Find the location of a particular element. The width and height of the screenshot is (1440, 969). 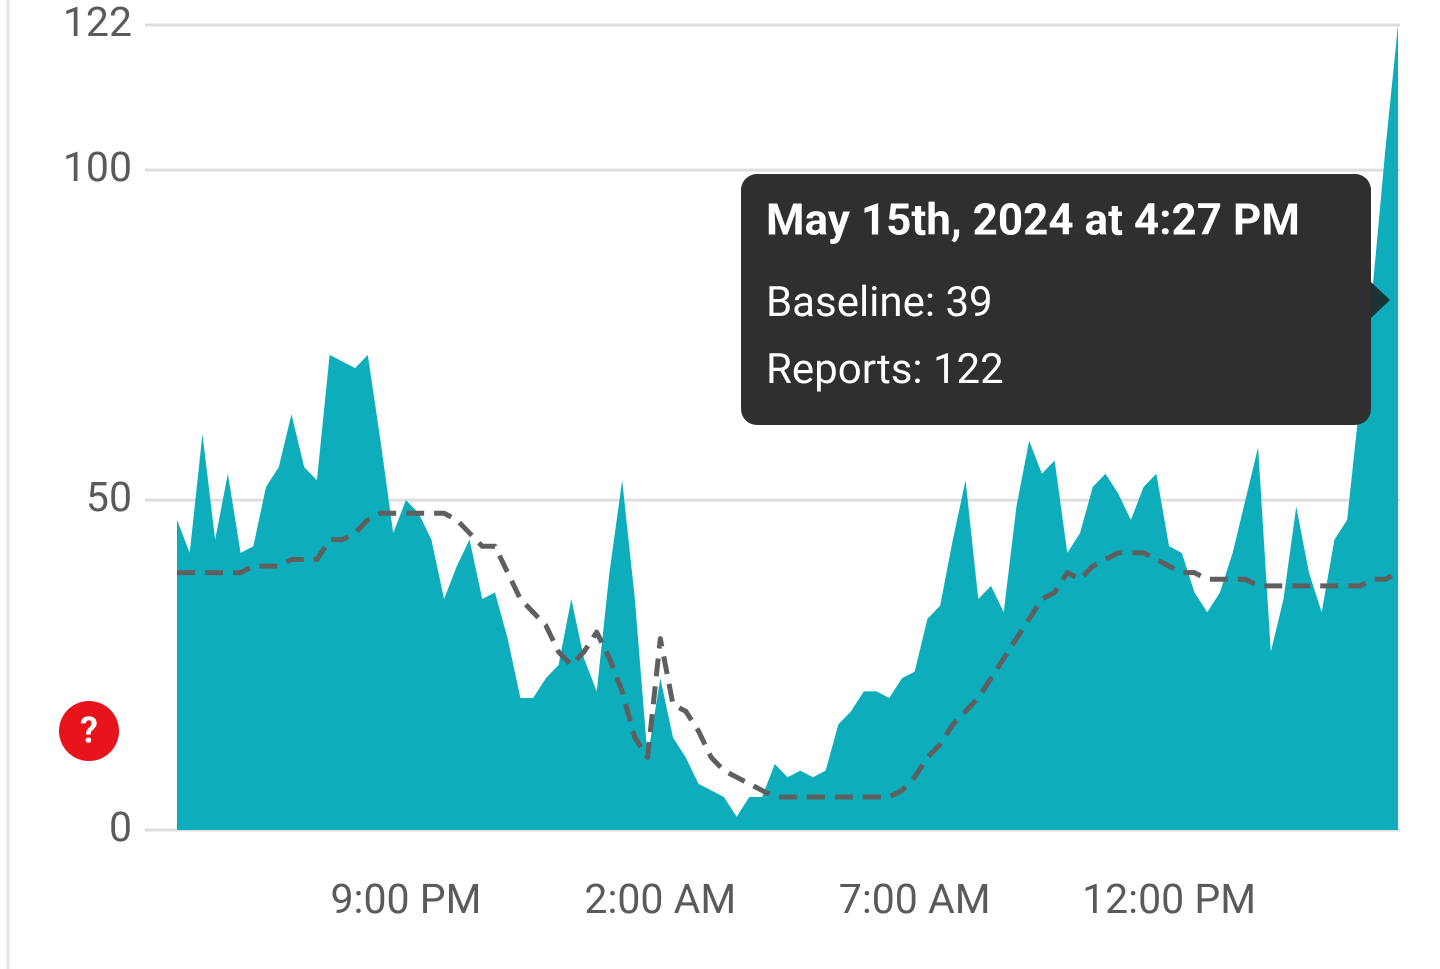

x-tick-label: 2:00 AM is located at coordinates (660, 900).